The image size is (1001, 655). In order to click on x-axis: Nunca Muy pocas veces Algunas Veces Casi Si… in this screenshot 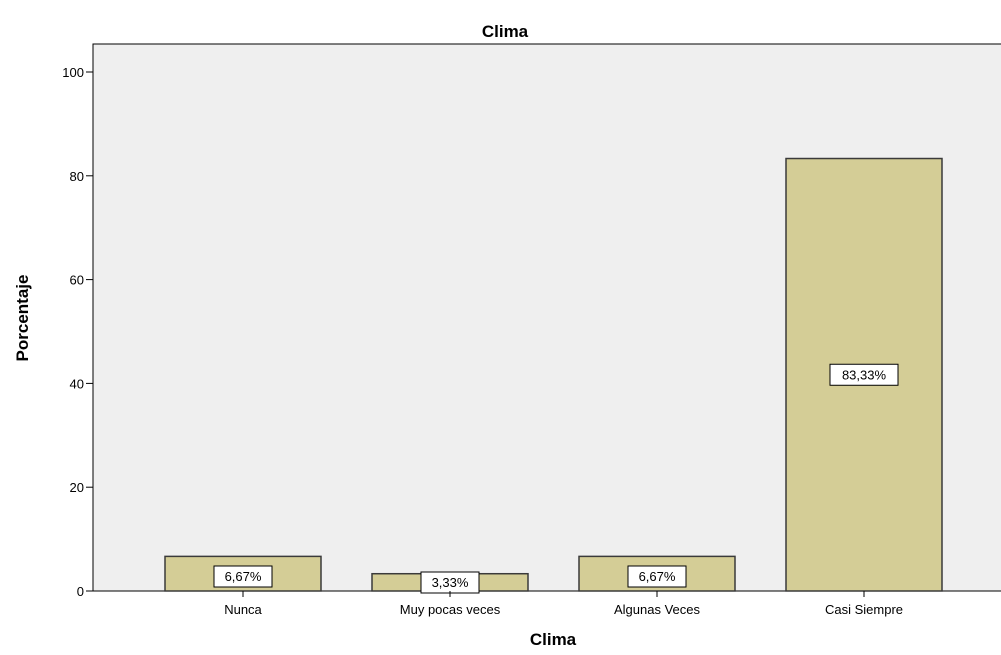, I will do `click(563, 604)`.